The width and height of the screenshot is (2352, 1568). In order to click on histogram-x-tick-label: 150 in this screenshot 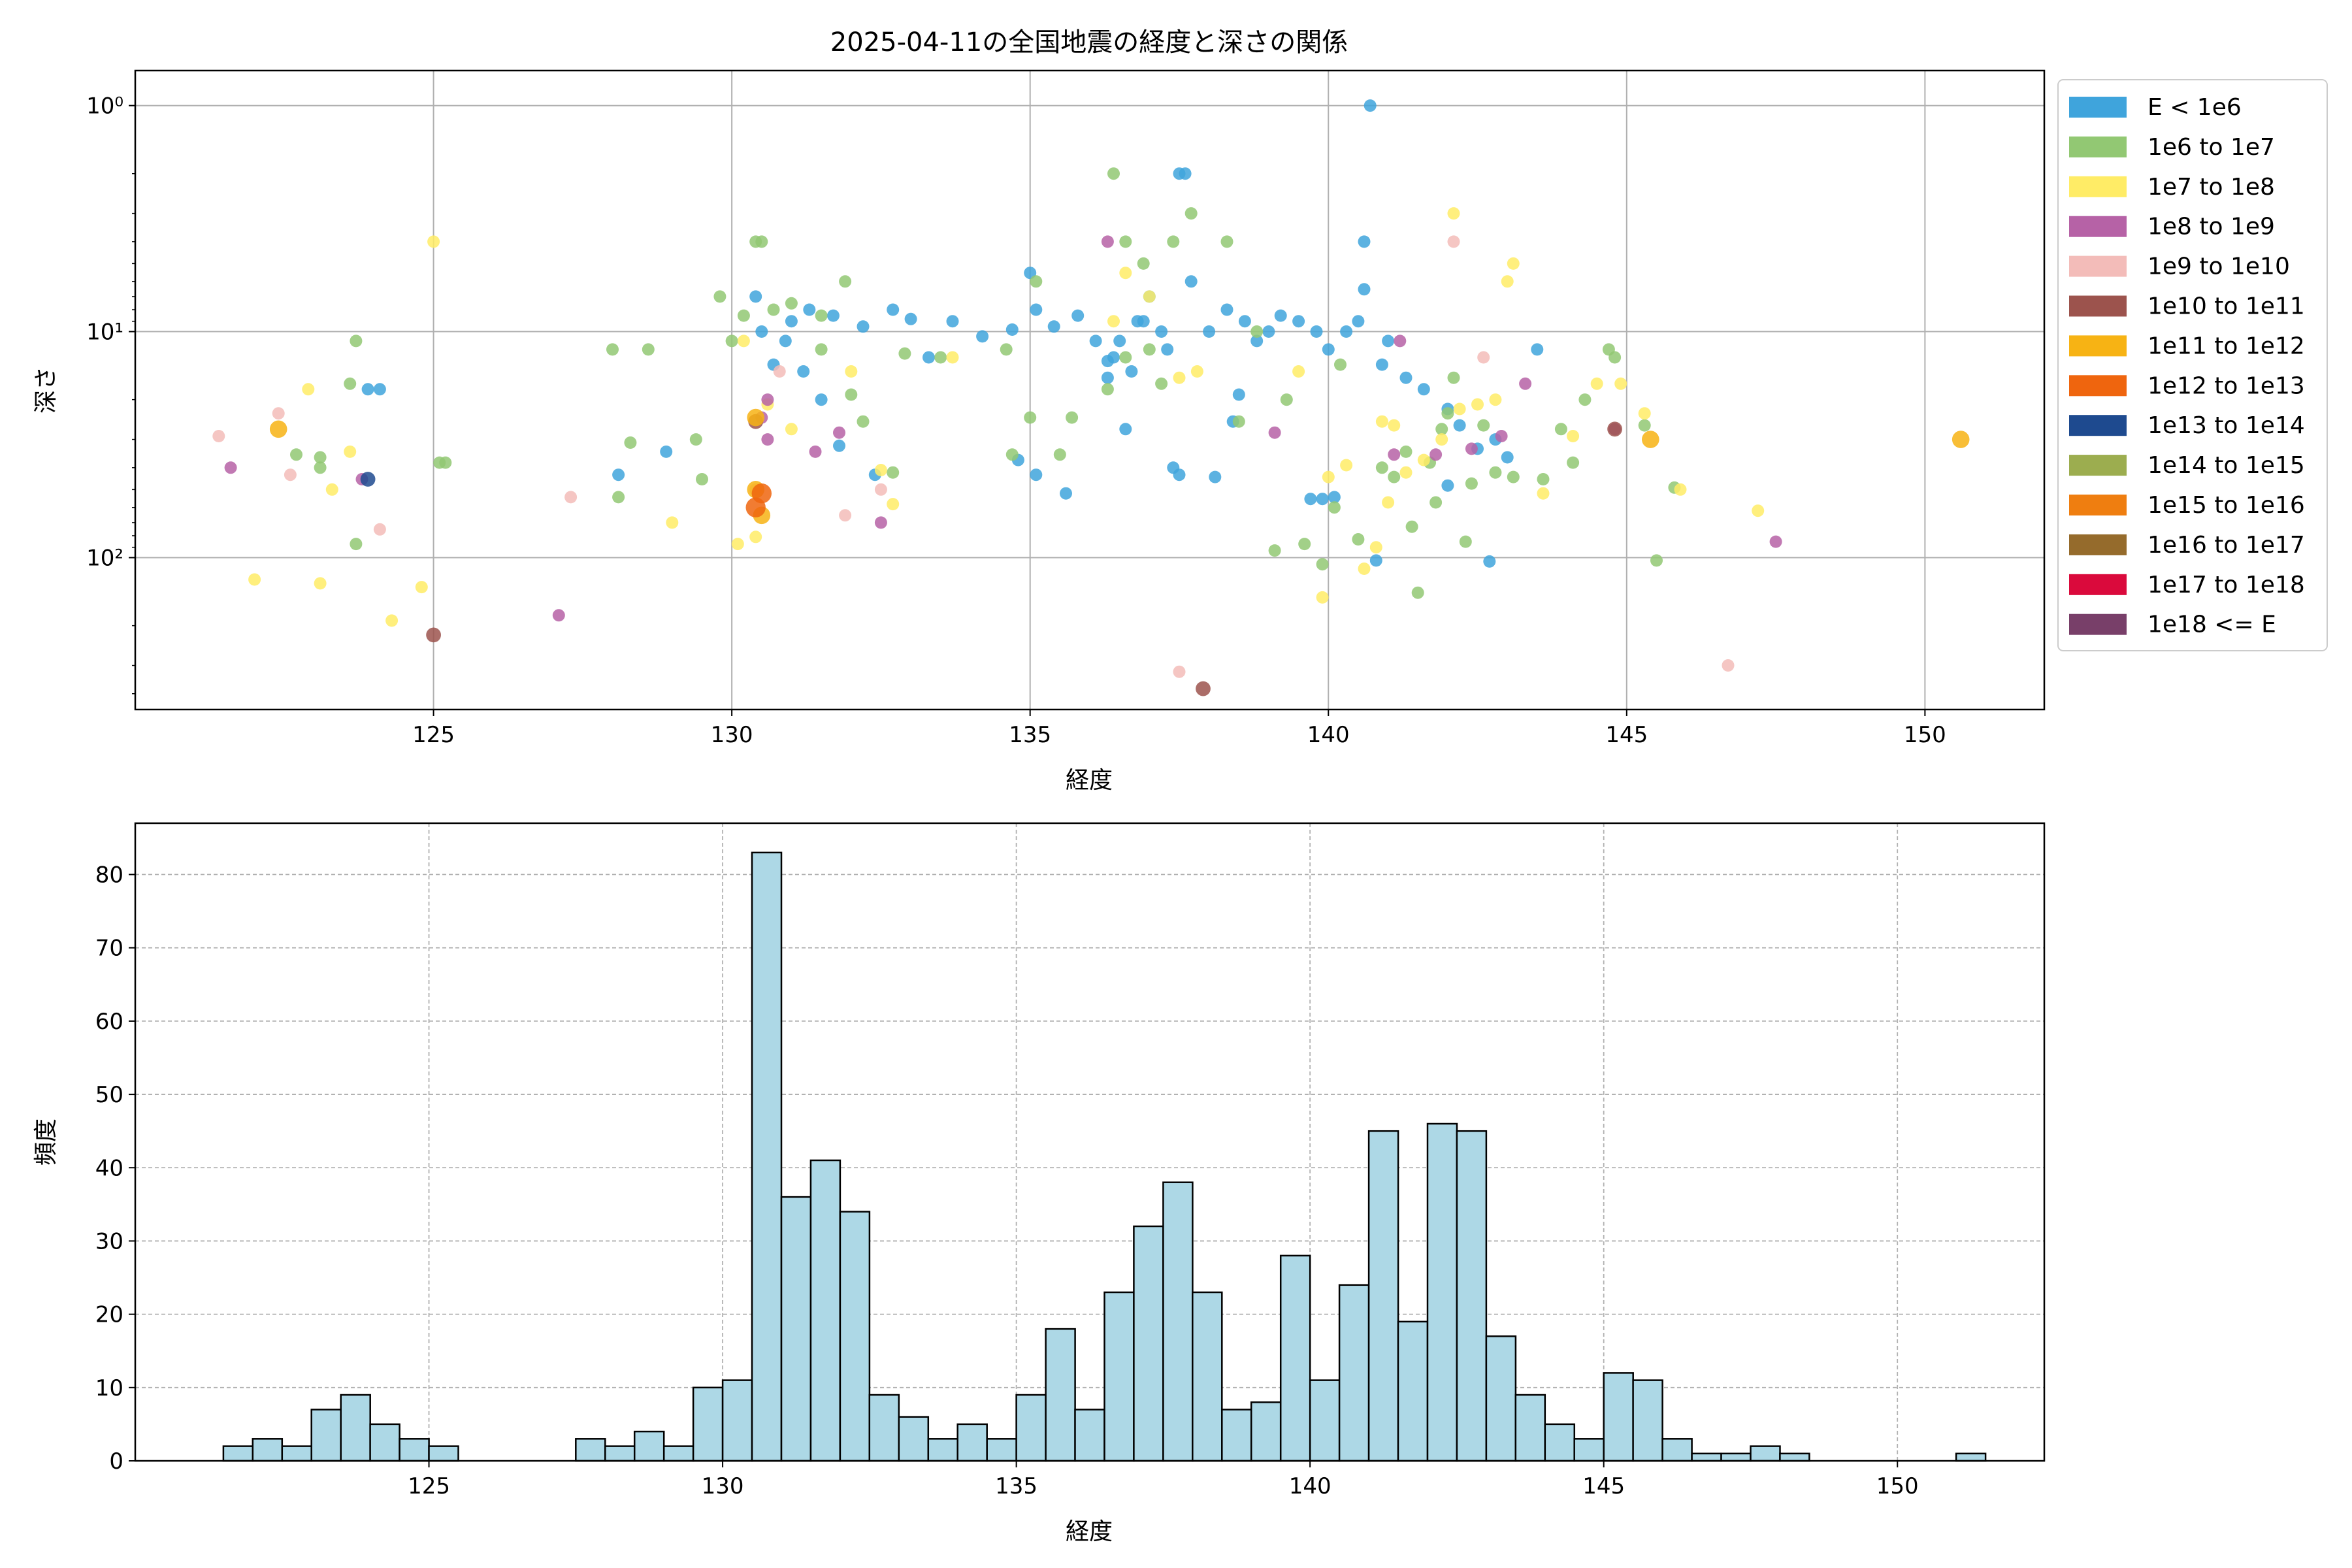, I will do `click(1897, 1486)`.